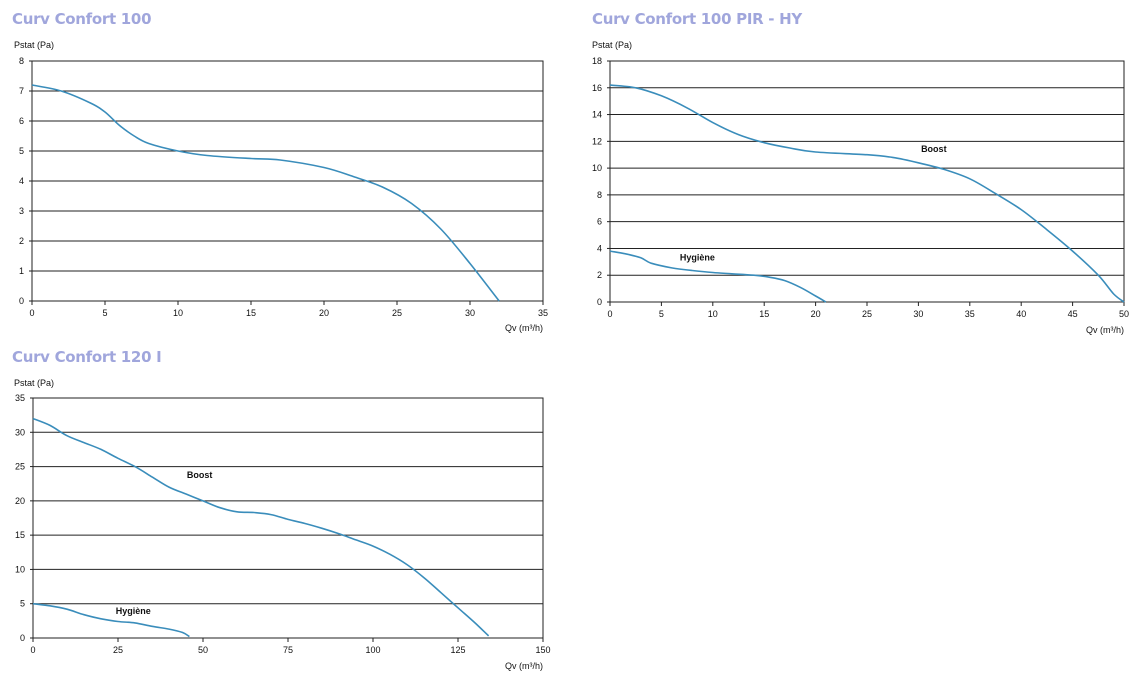  Describe the element at coordinates (457, 650) in the screenshot. I see `x-tick-label: 125` at that location.